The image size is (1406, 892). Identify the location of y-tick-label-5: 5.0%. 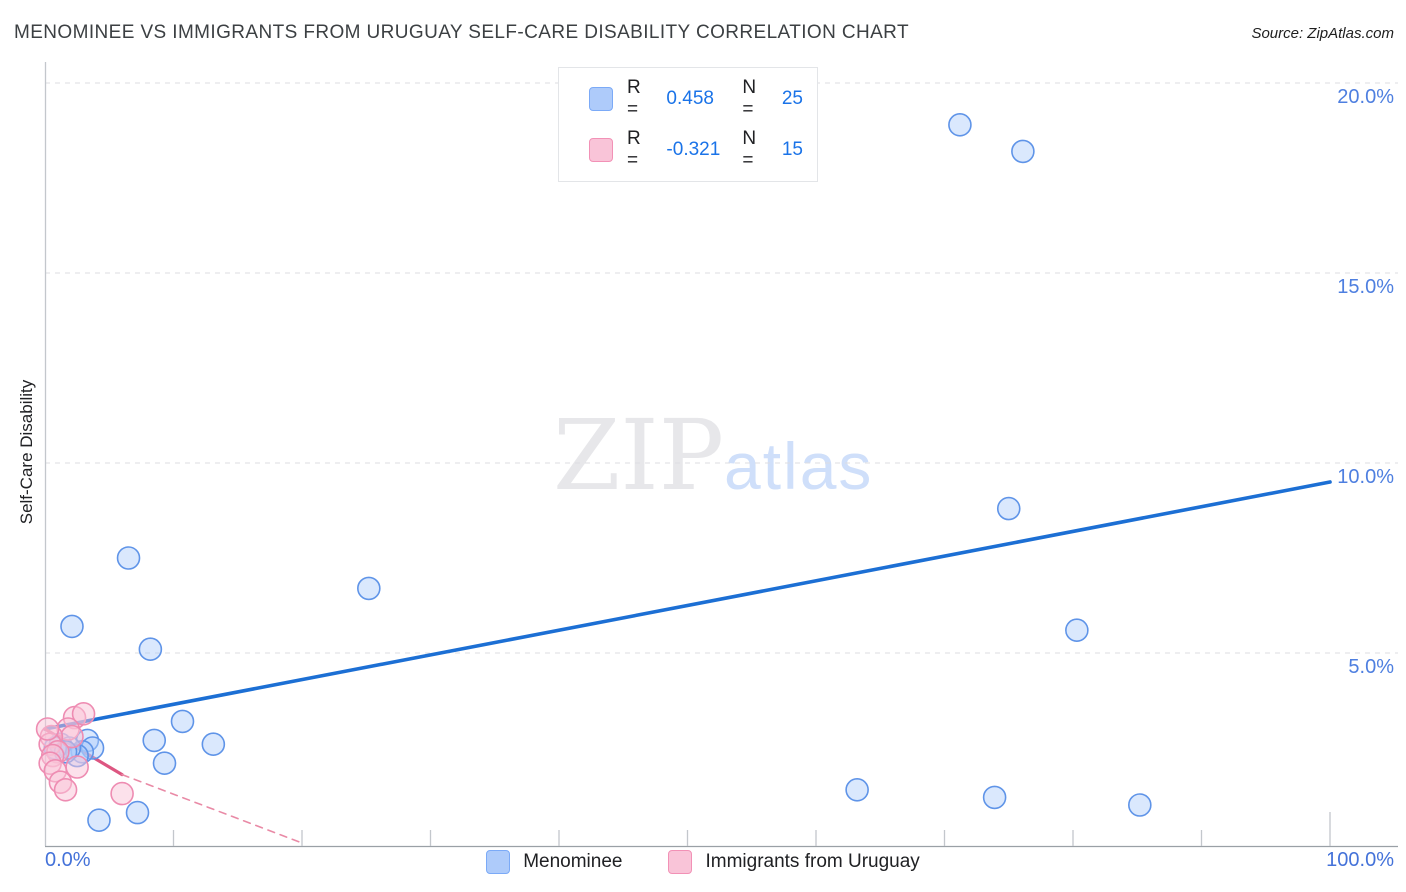
(1371, 667).